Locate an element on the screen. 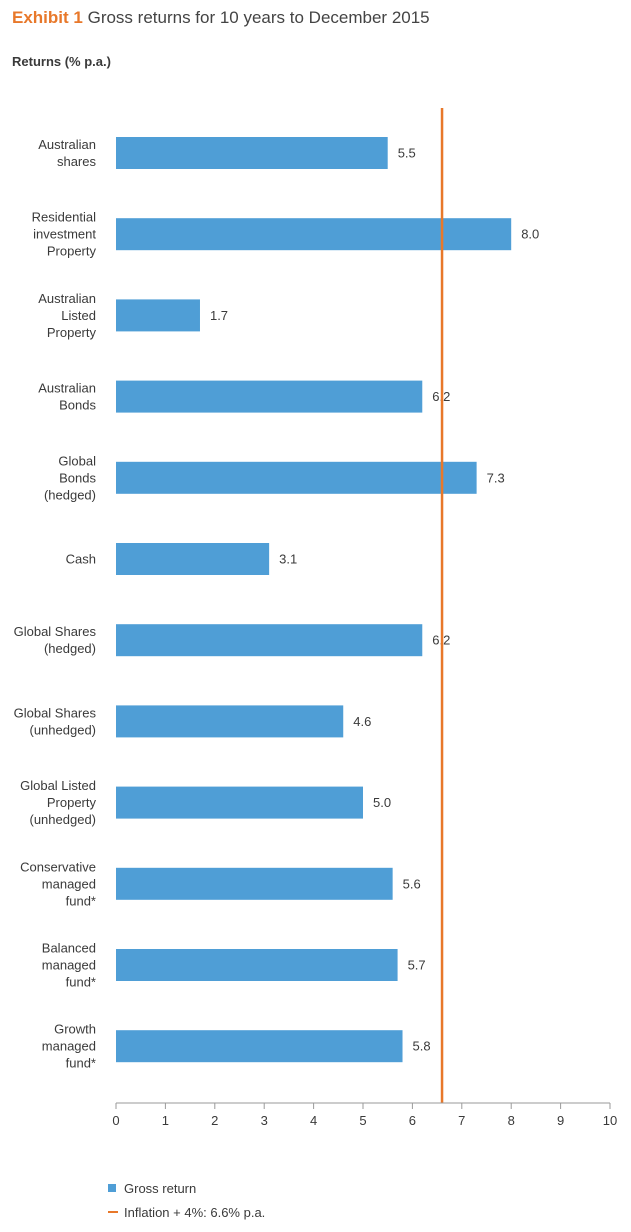  legend-label-inflation: Inflation + 4%: 6.6% p.a. is located at coordinates (195, 1212).